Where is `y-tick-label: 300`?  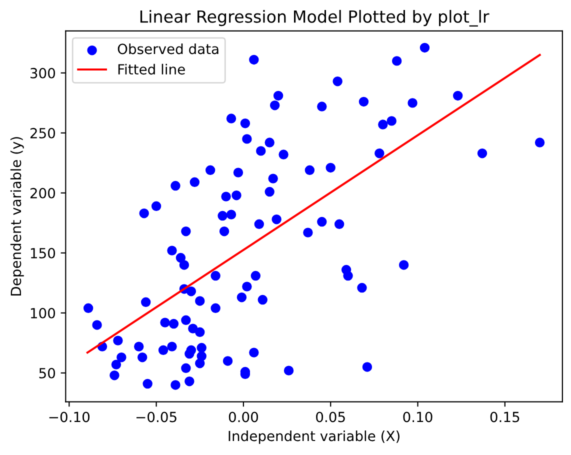 y-tick-label: 300 is located at coordinates (43, 73).